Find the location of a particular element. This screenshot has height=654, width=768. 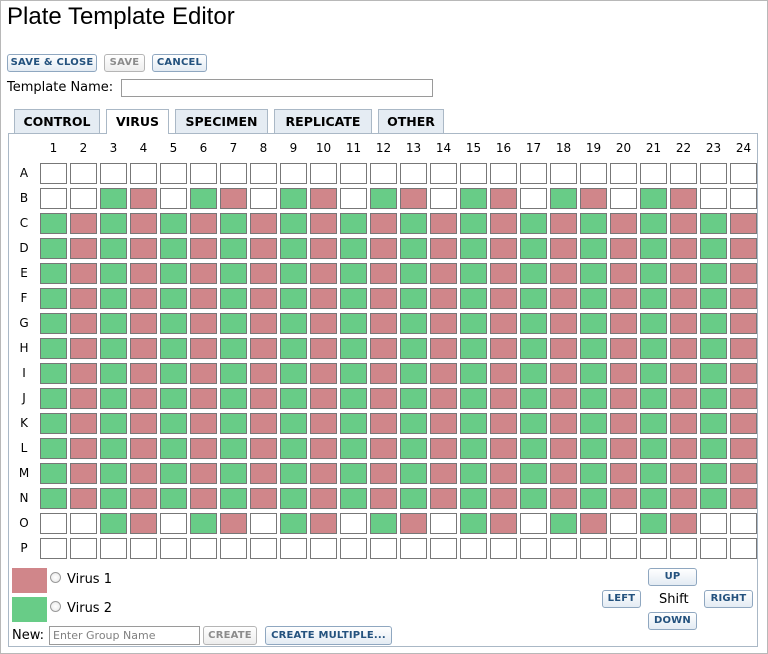

well-G19 is located at coordinates (593, 323).